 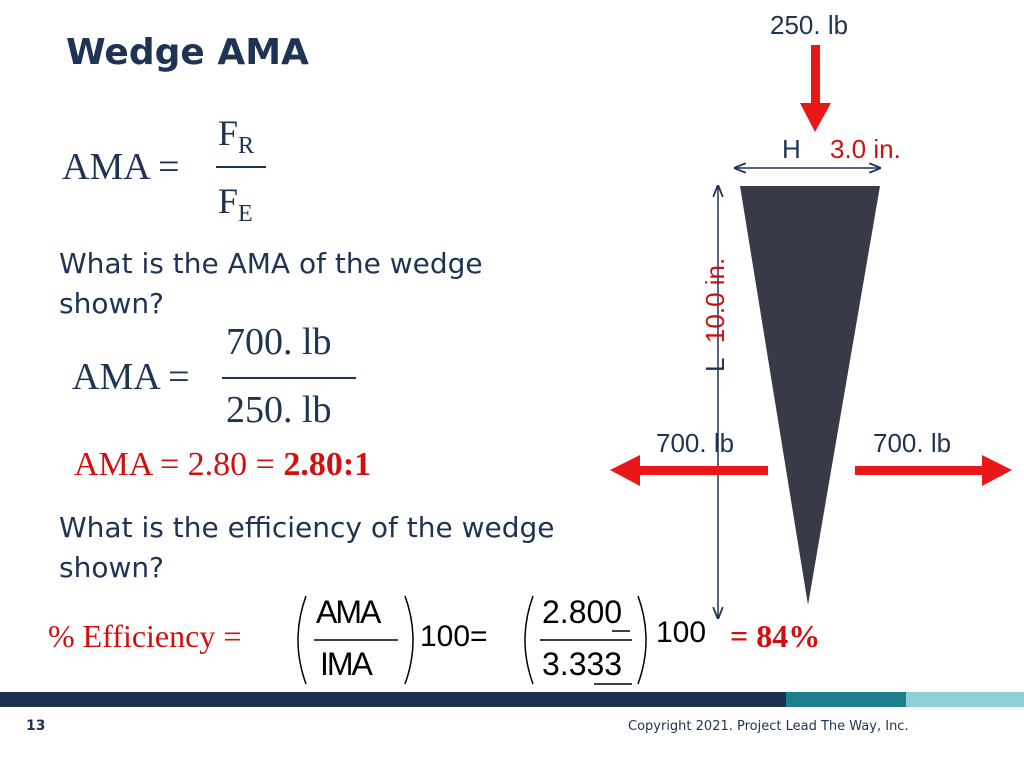 I want to click on input-force: 250. lb, so click(x=809, y=25).